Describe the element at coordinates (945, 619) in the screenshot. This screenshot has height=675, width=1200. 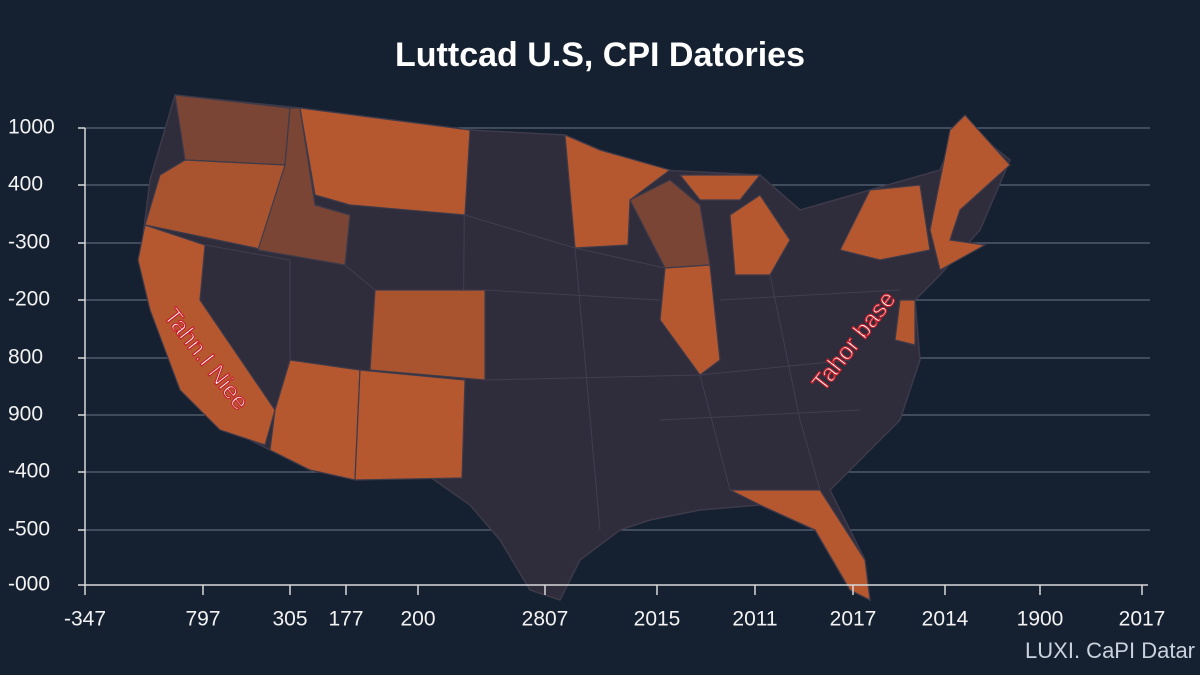
I see `x-axis-label: 2014` at that location.